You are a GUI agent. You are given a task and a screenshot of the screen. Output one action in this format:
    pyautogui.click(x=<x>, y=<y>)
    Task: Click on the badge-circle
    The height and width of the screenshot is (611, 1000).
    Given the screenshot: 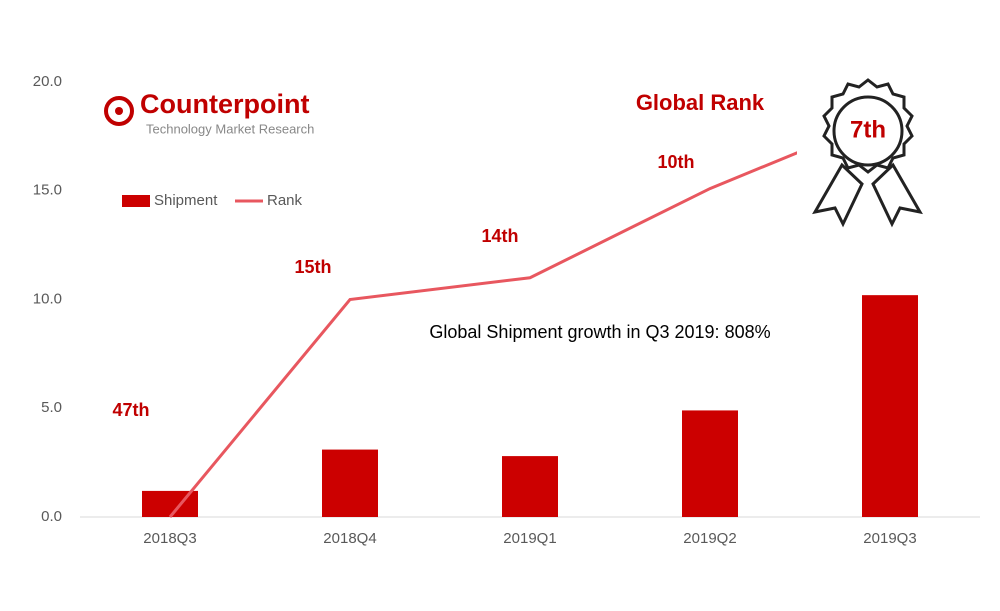 What is the action you would take?
    pyautogui.click(x=868, y=131)
    